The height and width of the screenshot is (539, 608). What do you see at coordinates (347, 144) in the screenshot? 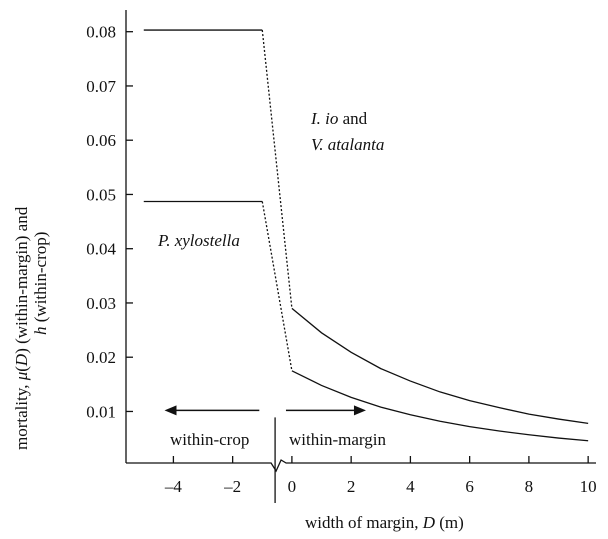
I see `annotation-atalanta: V. atalanta` at bounding box center [347, 144].